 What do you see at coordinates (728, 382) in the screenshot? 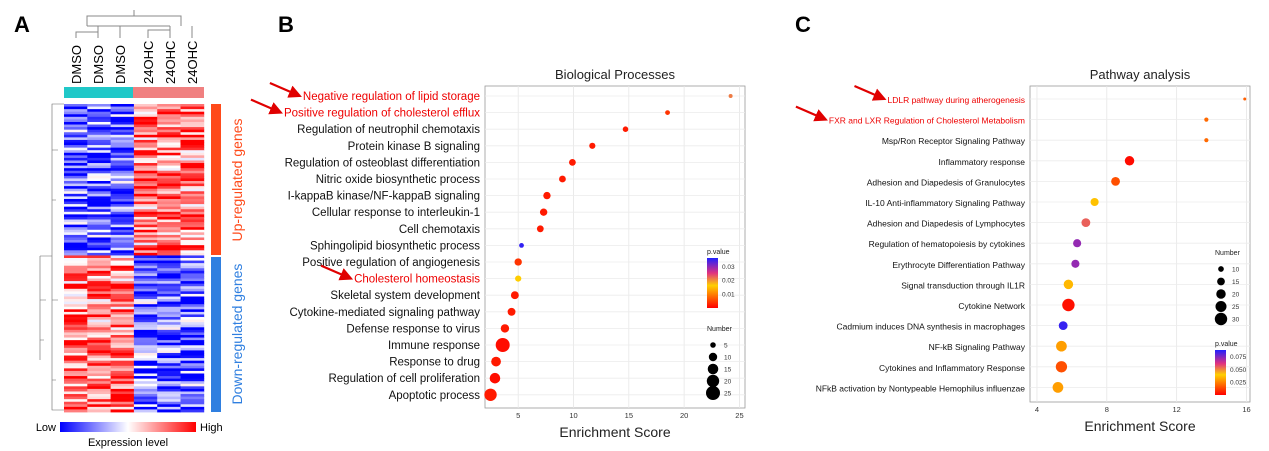
I see `number-legend-label: 20` at bounding box center [728, 382].